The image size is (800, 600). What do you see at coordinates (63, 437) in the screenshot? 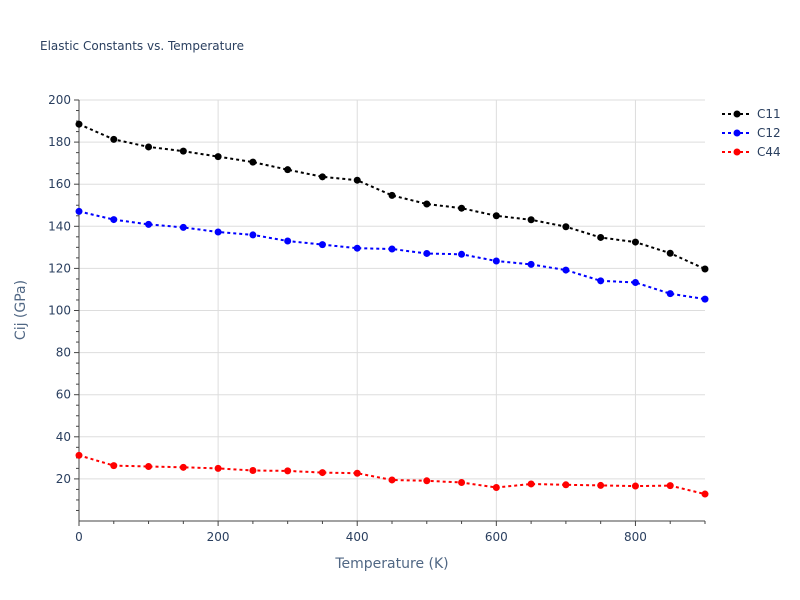
I see `y-tick-label: 40` at bounding box center [63, 437].